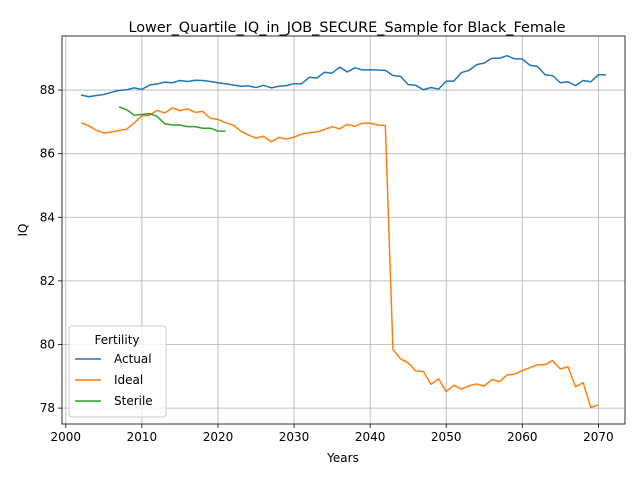 Image resolution: width=640 pixels, height=480 pixels. I want to click on y-axis-label: IQ, so click(23, 230).